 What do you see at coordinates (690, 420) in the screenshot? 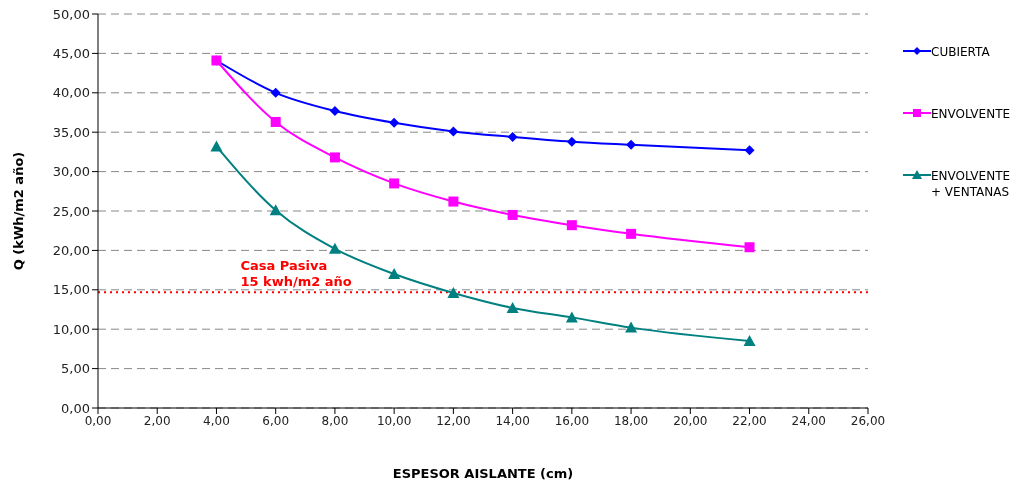
I see `x-tick-label: 20,00` at bounding box center [690, 420].